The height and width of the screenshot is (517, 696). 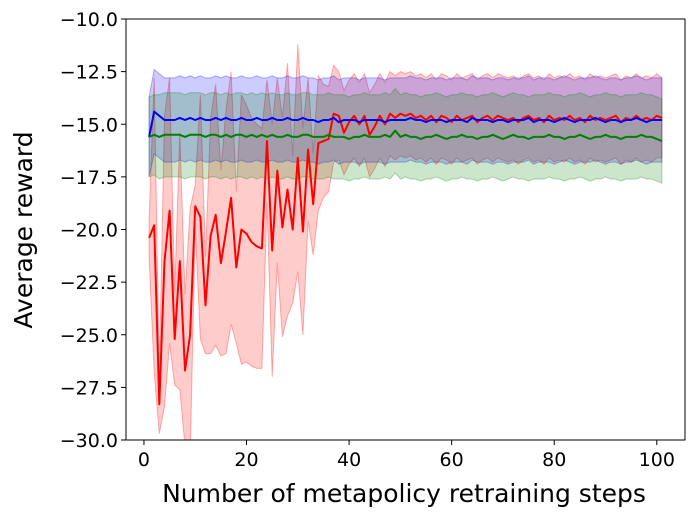 I want to click on x-tick-label: 60, so click(x=452, y=460).